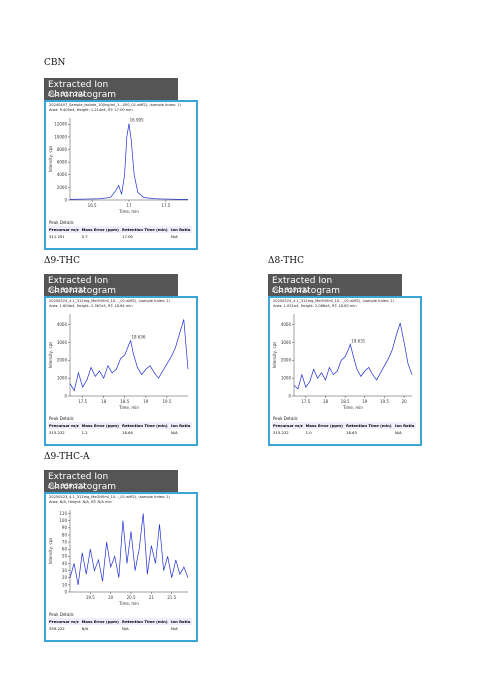 This screenshot has height=700, width=493. What do you see at coordinates (84, 432) in the screenshot?
I see `table-cell: 1.2` at bounding box center [84, 432].